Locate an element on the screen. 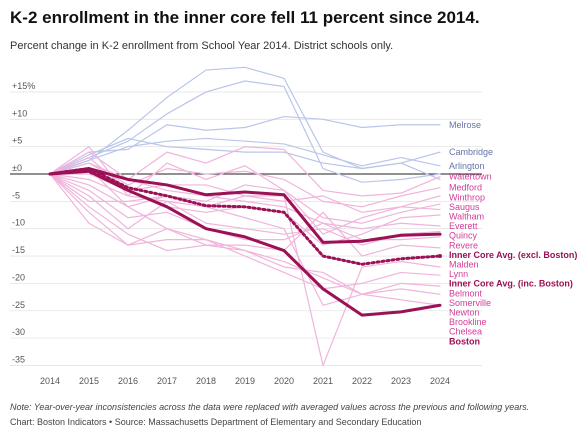  series-line-revere is located at coordinates (245, 209).